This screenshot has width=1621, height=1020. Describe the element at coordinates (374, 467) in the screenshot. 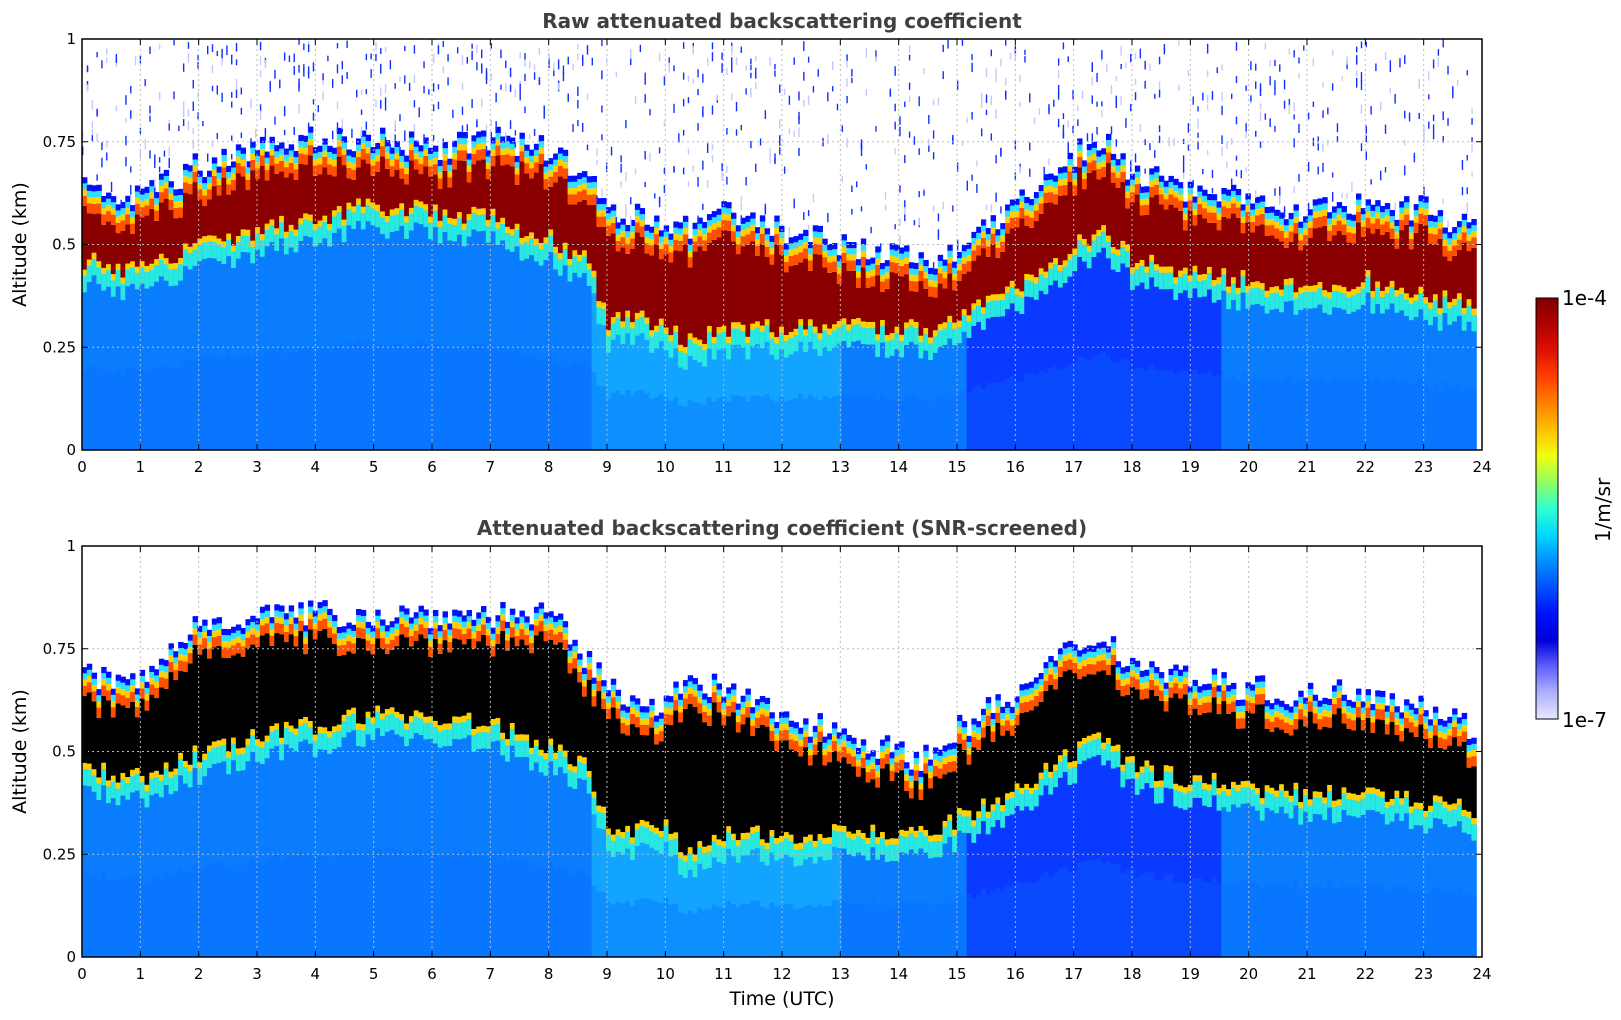

I see `x-tick-label: 5` at that location.